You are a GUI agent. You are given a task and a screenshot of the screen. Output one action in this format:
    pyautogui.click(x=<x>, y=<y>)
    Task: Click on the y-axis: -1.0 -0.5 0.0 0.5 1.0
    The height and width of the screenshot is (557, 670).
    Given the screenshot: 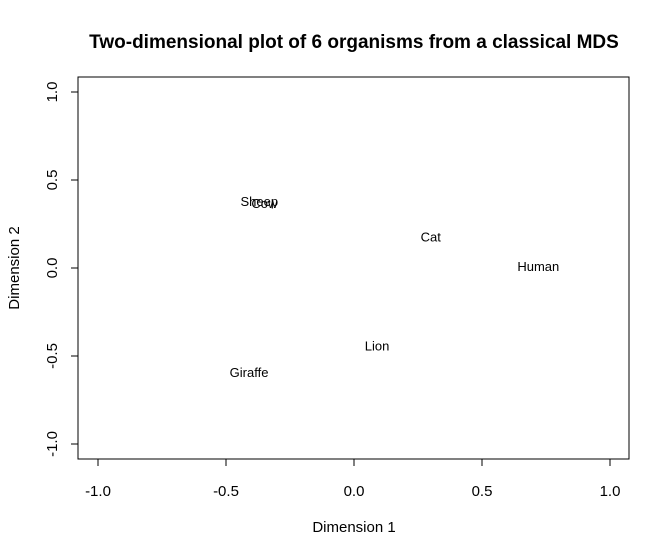 What is the action you would take?
    pyautogui.click(x=61, y=269)
    